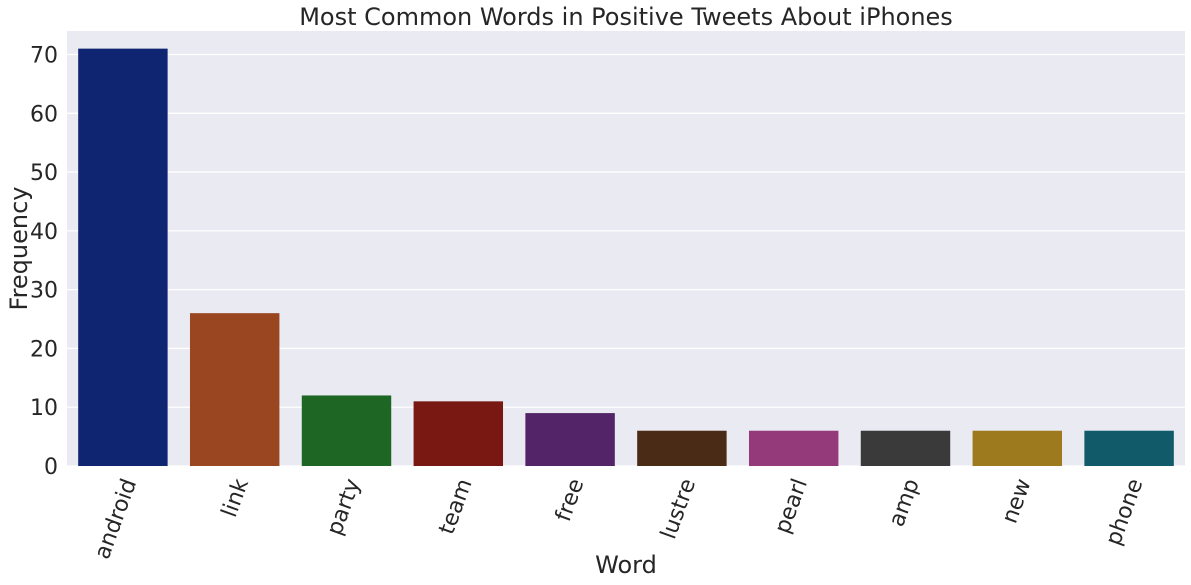  I want to click on bar-lustre, so click(682, 448).